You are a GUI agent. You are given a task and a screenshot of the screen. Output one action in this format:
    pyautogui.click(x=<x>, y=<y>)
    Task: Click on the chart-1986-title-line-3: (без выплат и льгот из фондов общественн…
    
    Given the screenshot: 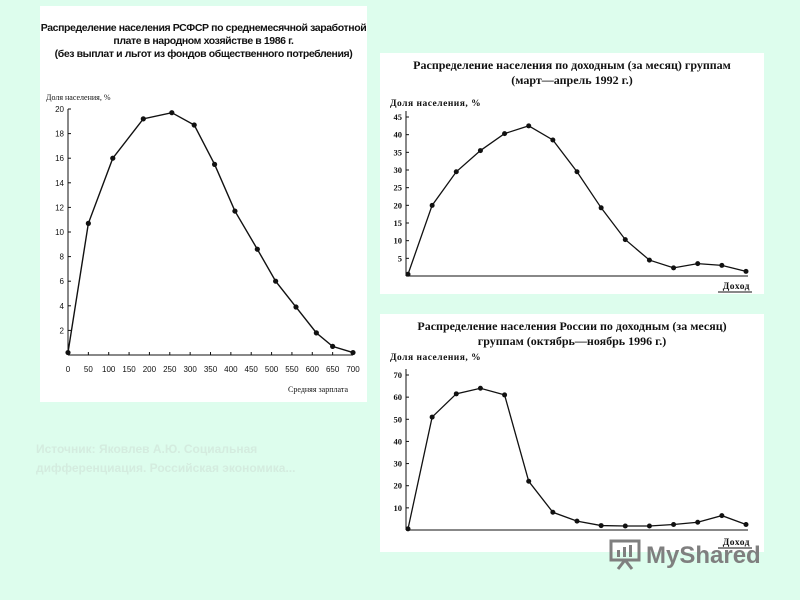 What is the action you would take?
    pyautogui.click(x=203, y=54)
    